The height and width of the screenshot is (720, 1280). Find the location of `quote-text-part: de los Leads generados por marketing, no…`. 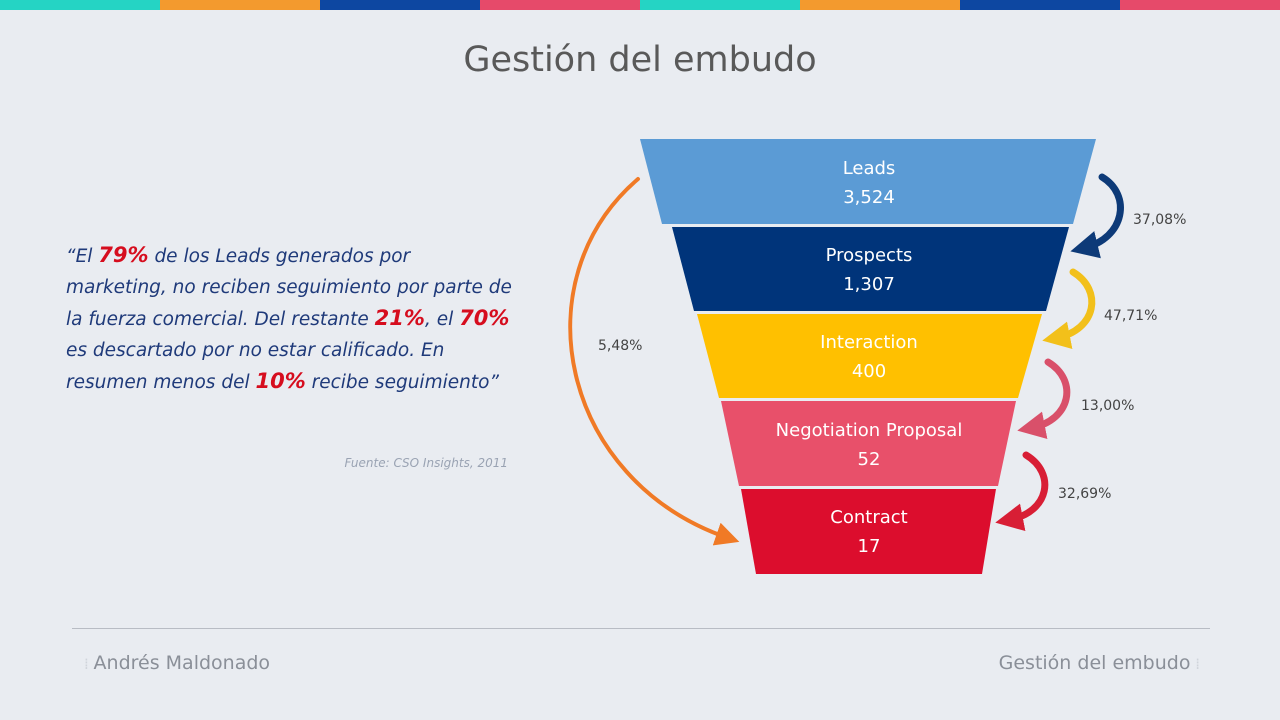

quote-text-part: de los Leads generados por marketing, no… is located at coordinates (289, 288).